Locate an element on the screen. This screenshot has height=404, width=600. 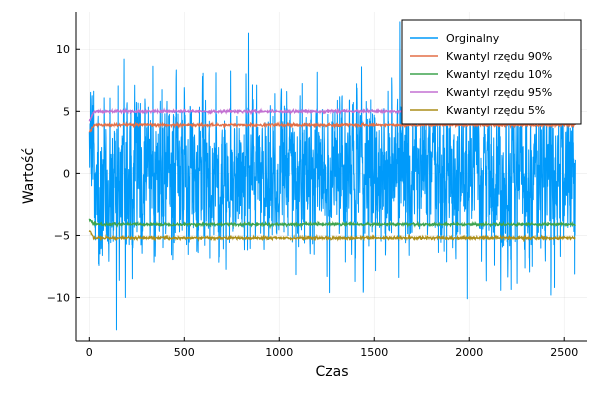
y-axis-title: Wartość is located at coordinates (29, 176).